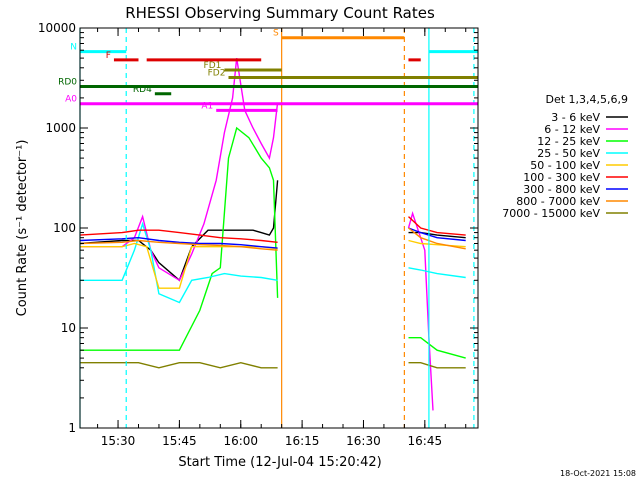 Image resolution: width=640 pixels, height=480 pixels. Describe the element at coordinates (561, 177) in the screenshot. I see `legend-label-100-300-kev: 100 - 300 keV` at that location.